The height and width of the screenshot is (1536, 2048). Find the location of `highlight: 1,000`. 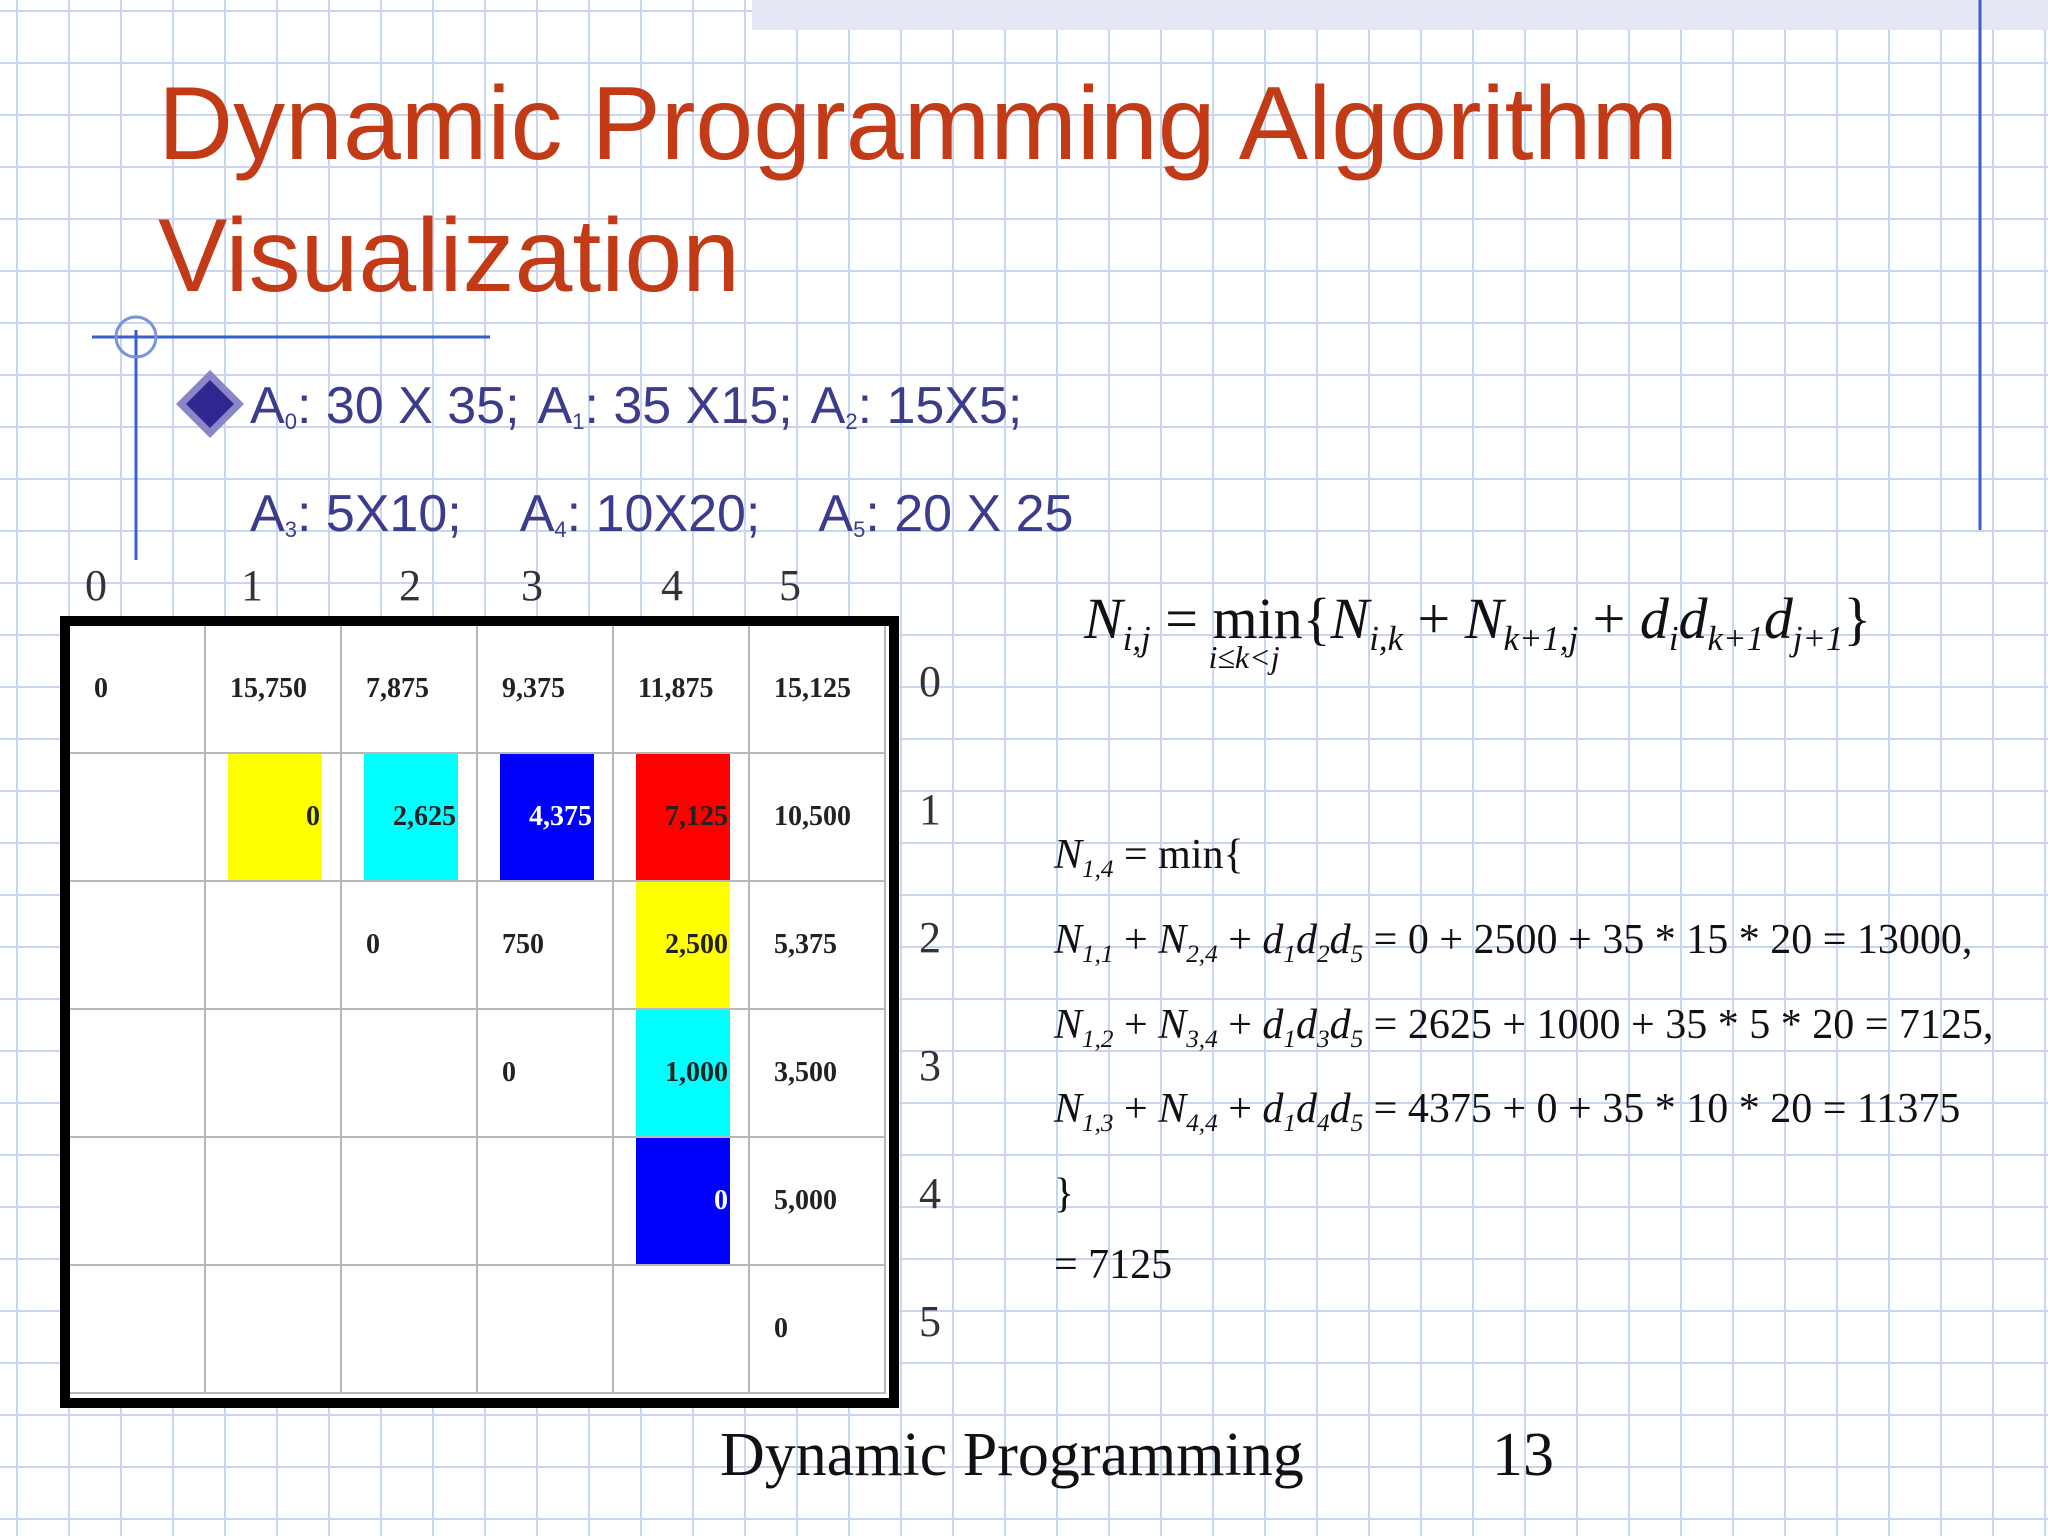

highlight: 1,000 is located at coordinates (683, 1073).